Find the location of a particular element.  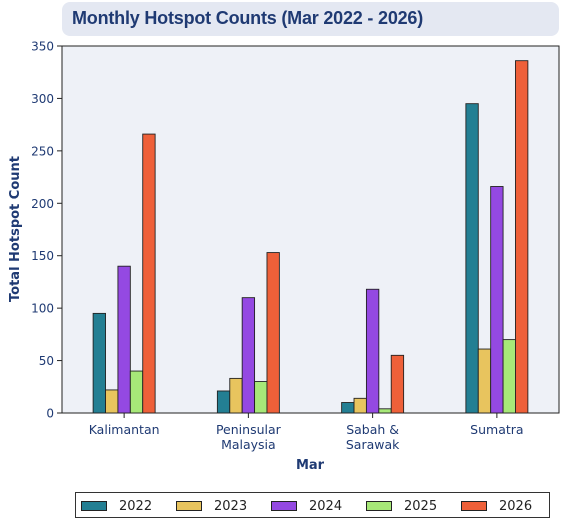

y-tick-label: 100 is located at coordinates (42, 309).